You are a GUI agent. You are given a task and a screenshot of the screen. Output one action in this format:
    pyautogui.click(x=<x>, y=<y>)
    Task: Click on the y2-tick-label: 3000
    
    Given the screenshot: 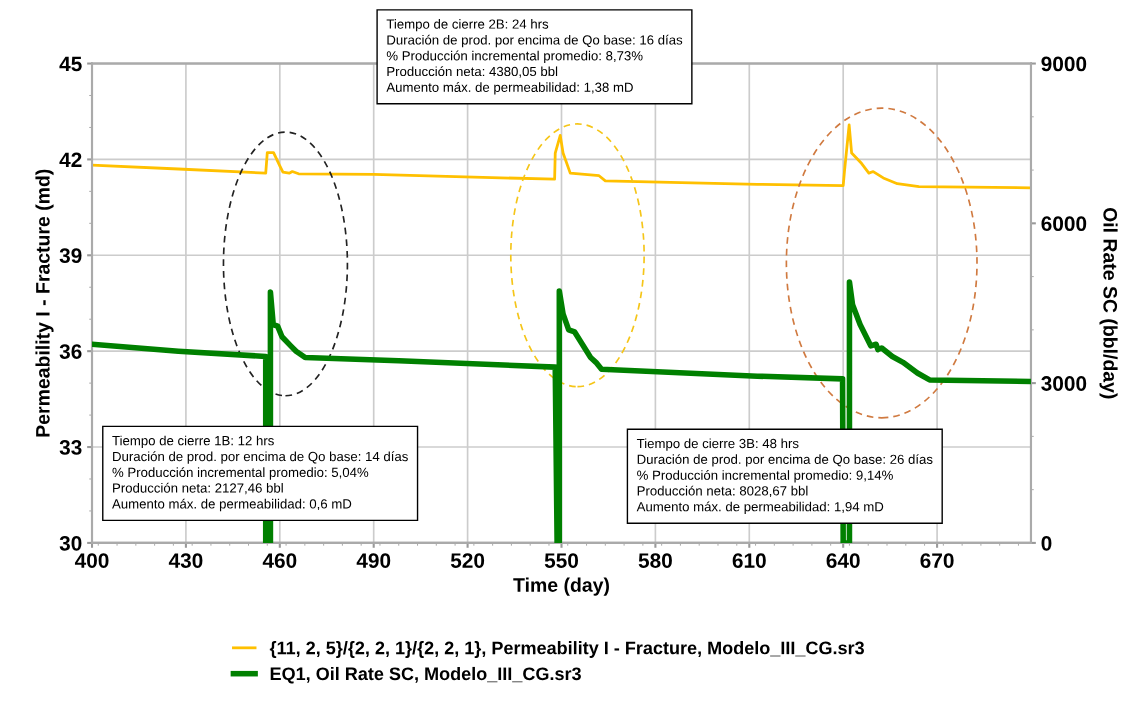 What is the action you would take?
    pyautogui.click(x=1064, y=383)
    